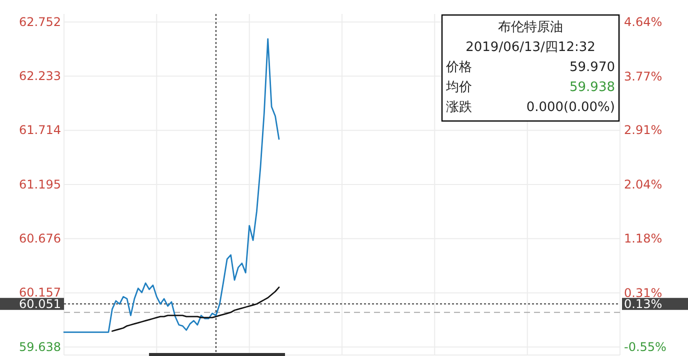 This screenshot has width=688, height=356. Describe the element at coordinates (592, 87) in the screenshot. I see `annotation: 59.938` at that location.